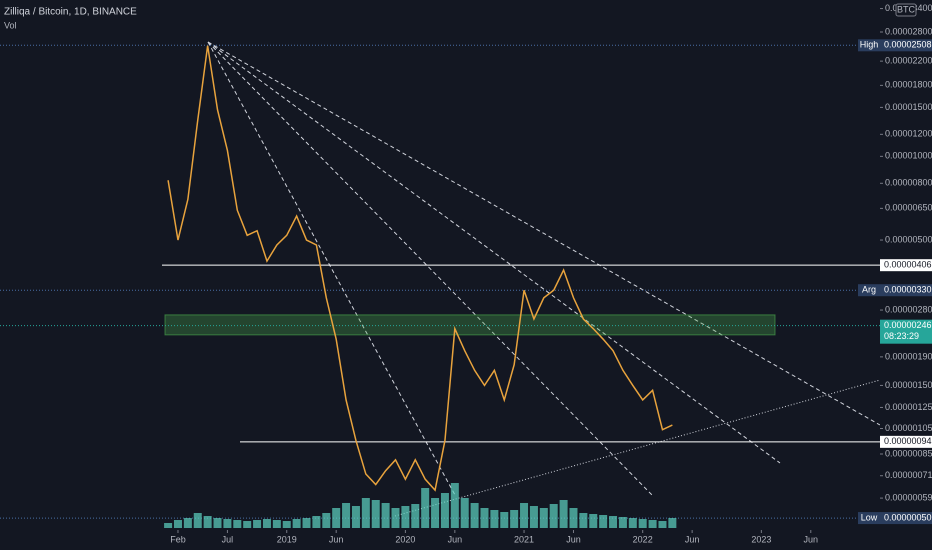 The width and height of the screenshot is (932, 550). I want to click on countdown: 08:23:29, so click(901, 336).